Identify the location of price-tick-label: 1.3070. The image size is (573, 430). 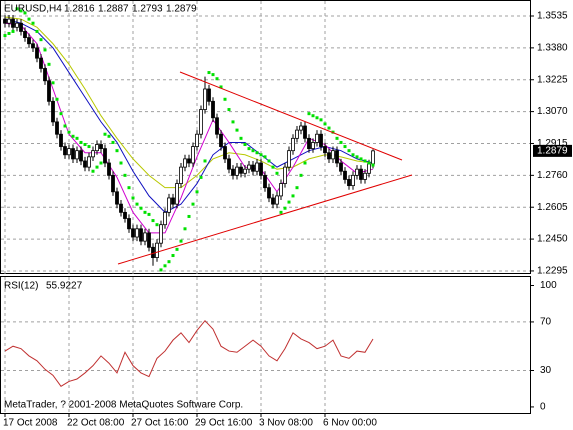
(552, 111).